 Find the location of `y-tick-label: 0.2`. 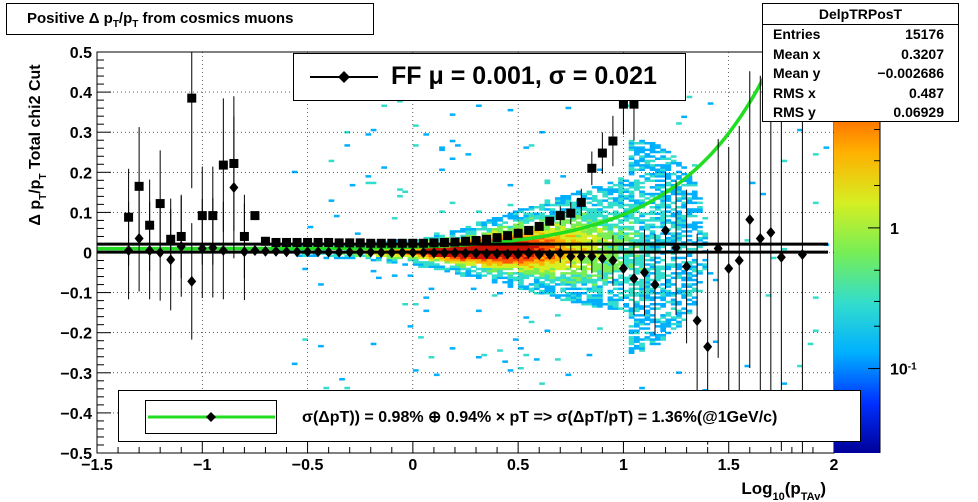

y-tick-label: 0.2 is located at coordinates (81, 173).